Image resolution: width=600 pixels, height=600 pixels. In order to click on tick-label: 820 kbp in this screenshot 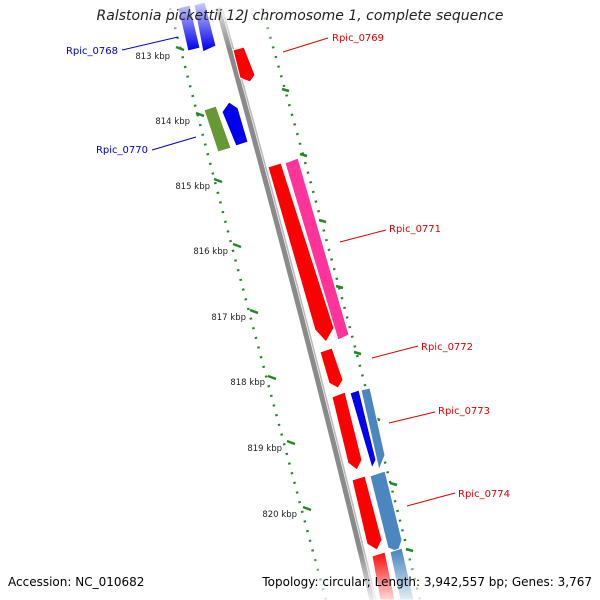, I will do `click(279, 515)`.